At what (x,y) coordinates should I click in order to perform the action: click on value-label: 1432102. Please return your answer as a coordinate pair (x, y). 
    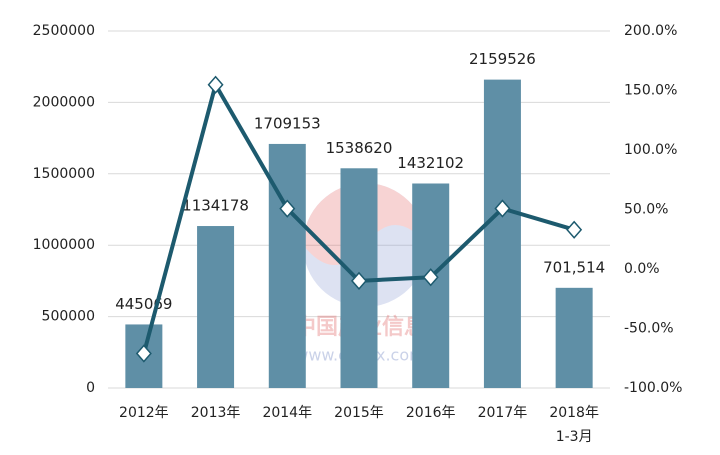
    Looking at the image, I should click on (430, 163).